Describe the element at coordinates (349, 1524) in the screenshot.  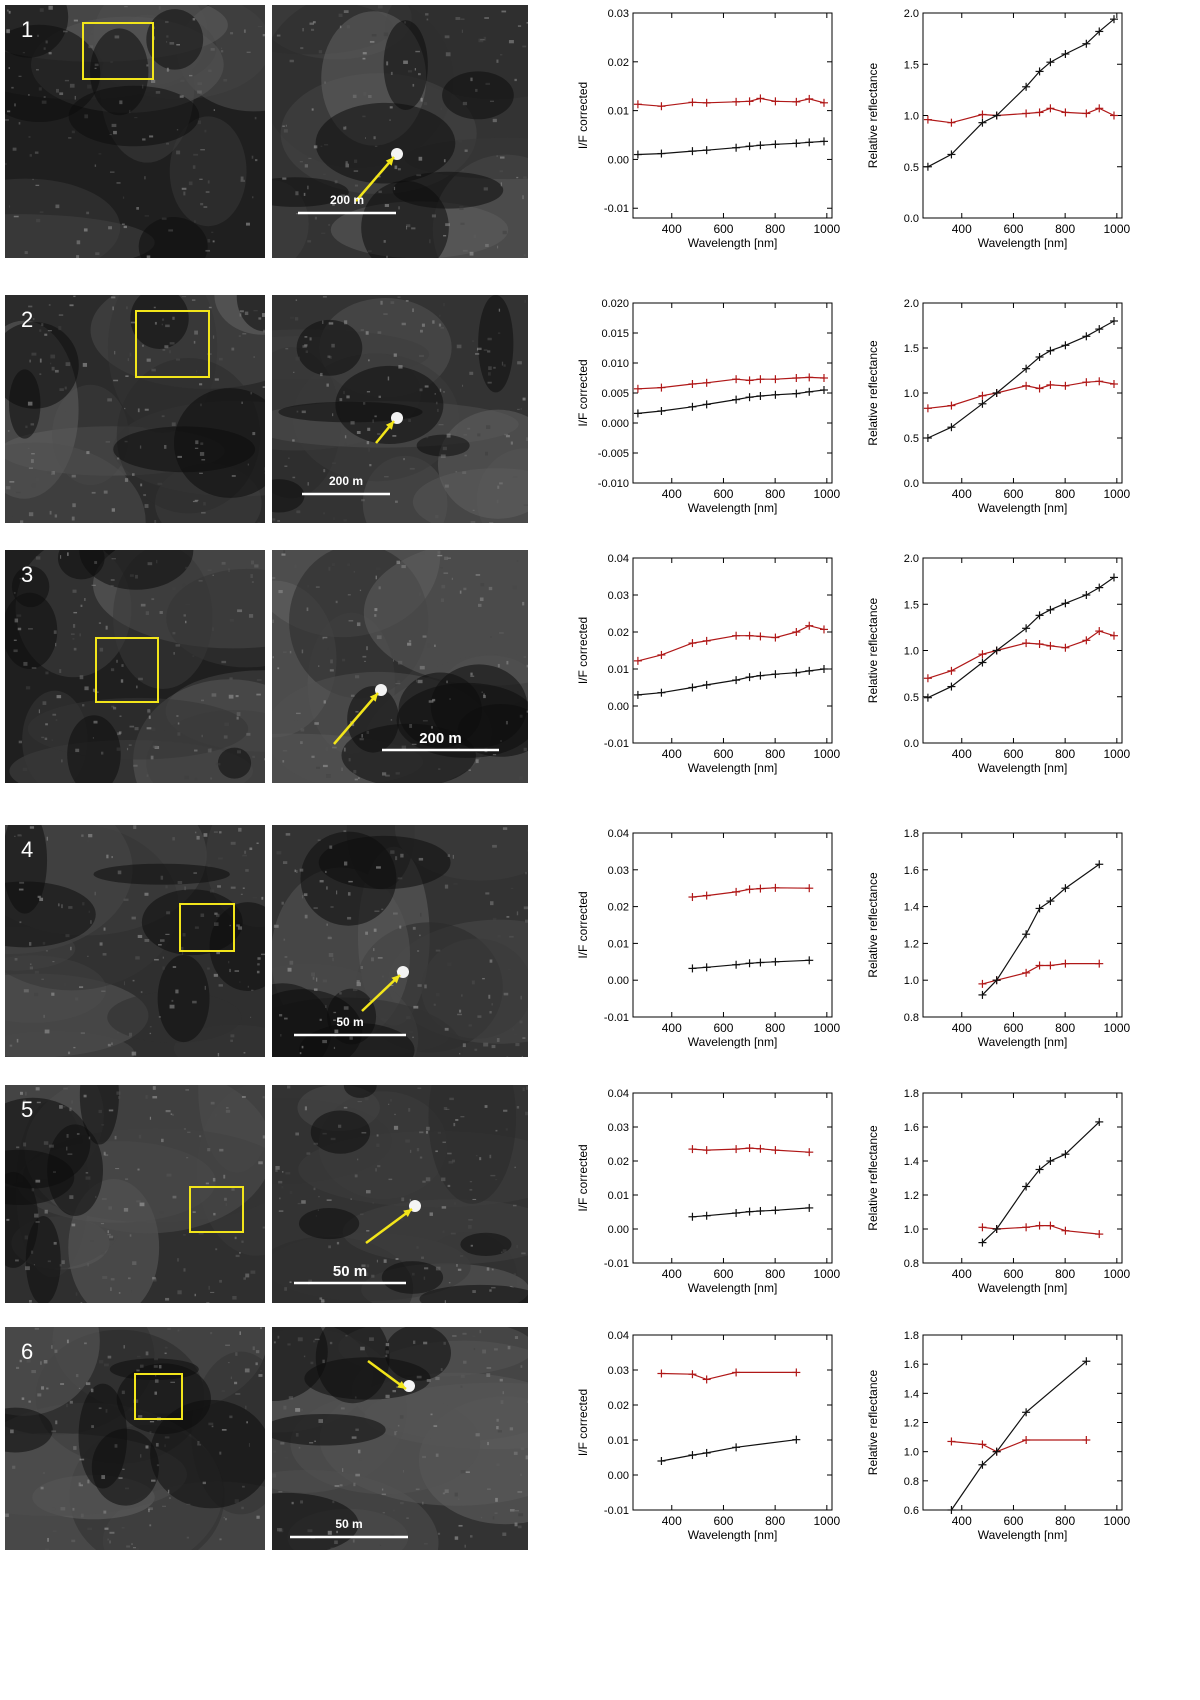
I see `scale-bar-label: 50 m` at that location.